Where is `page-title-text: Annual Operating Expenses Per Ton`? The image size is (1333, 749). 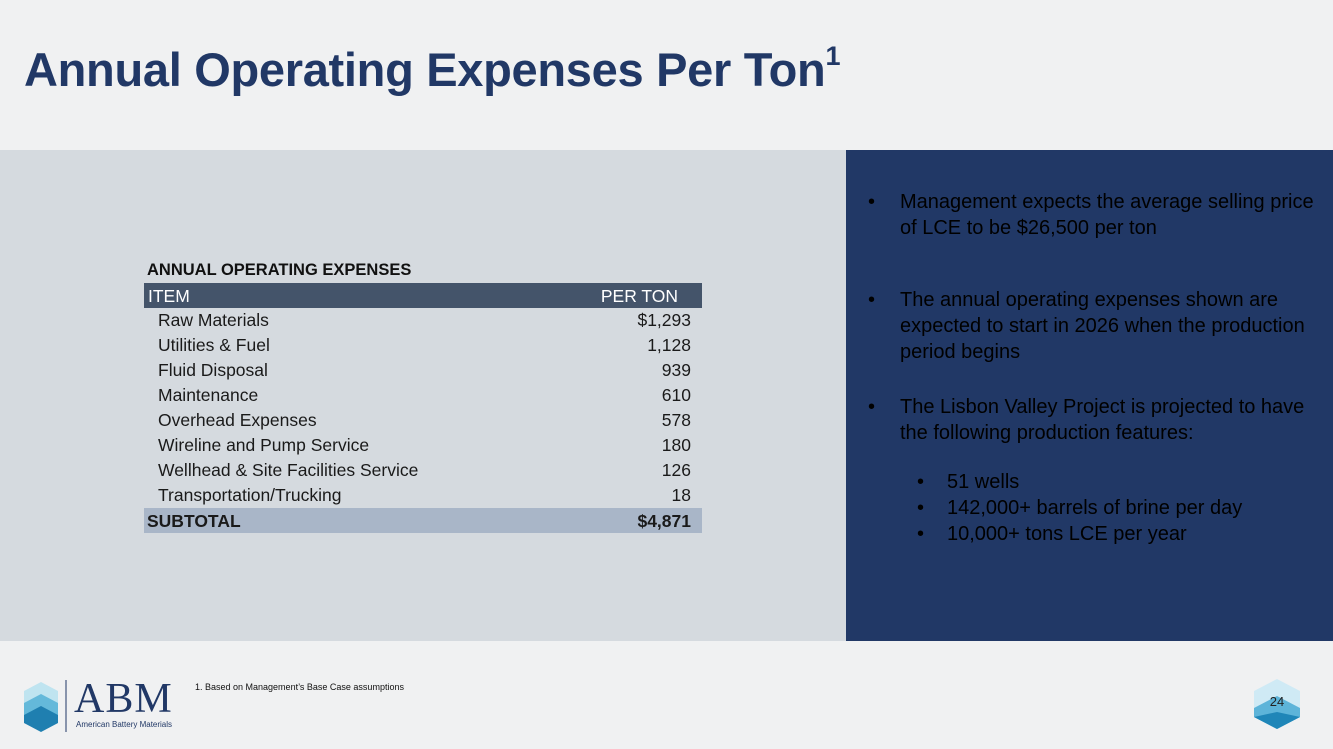 page-title-text: Annual Operating Expenses Per Ton is located at coordinates (425, 69).